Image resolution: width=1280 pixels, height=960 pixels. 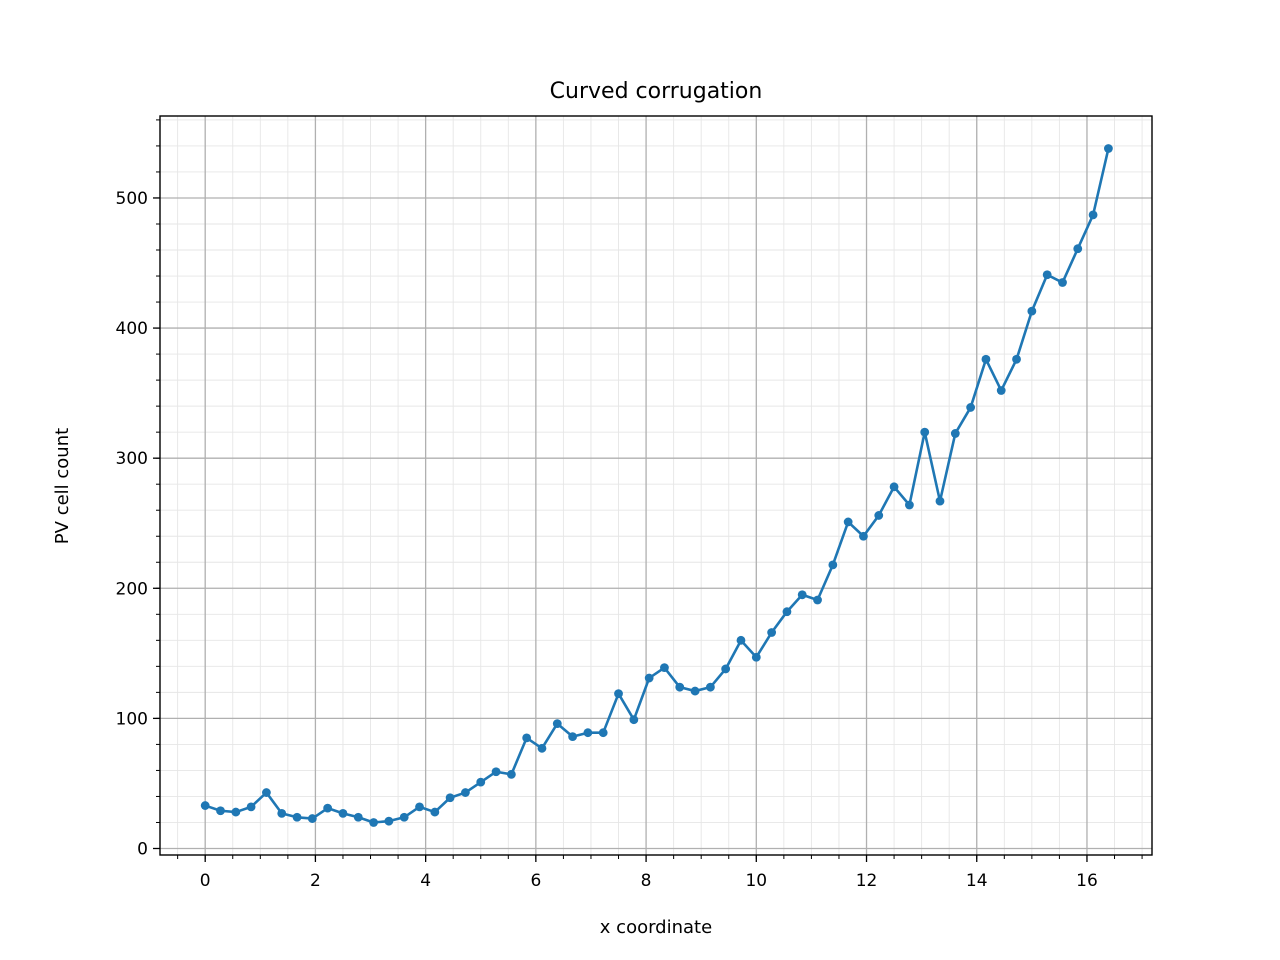 What do you see at coordinates (425, 881) in the screenshot?
I see `x-tick-label: 4` at bounding box center [425, 881].